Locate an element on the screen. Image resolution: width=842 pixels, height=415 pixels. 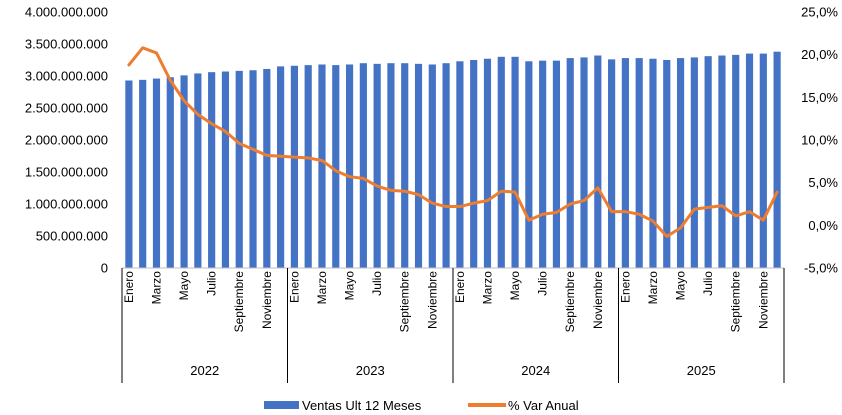
year-label: 2022 is located at coordinates (204, 370).